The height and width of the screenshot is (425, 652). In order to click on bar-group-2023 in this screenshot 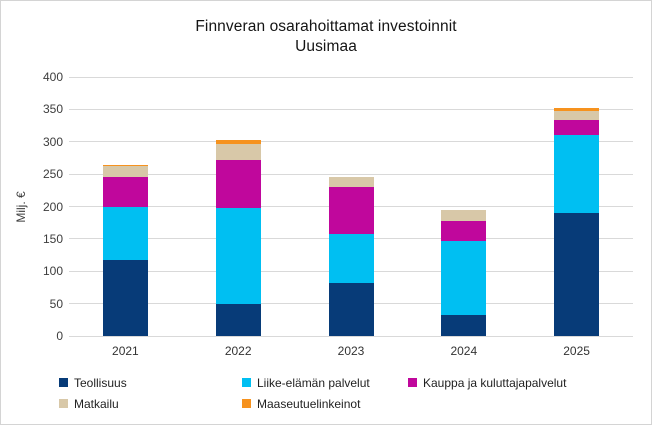, I will do `click(351, 206)`.